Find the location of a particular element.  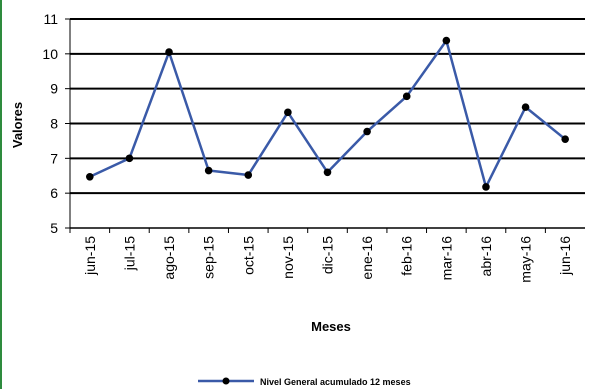

x-axis-title: Meses is located at coordinates (331, 326).